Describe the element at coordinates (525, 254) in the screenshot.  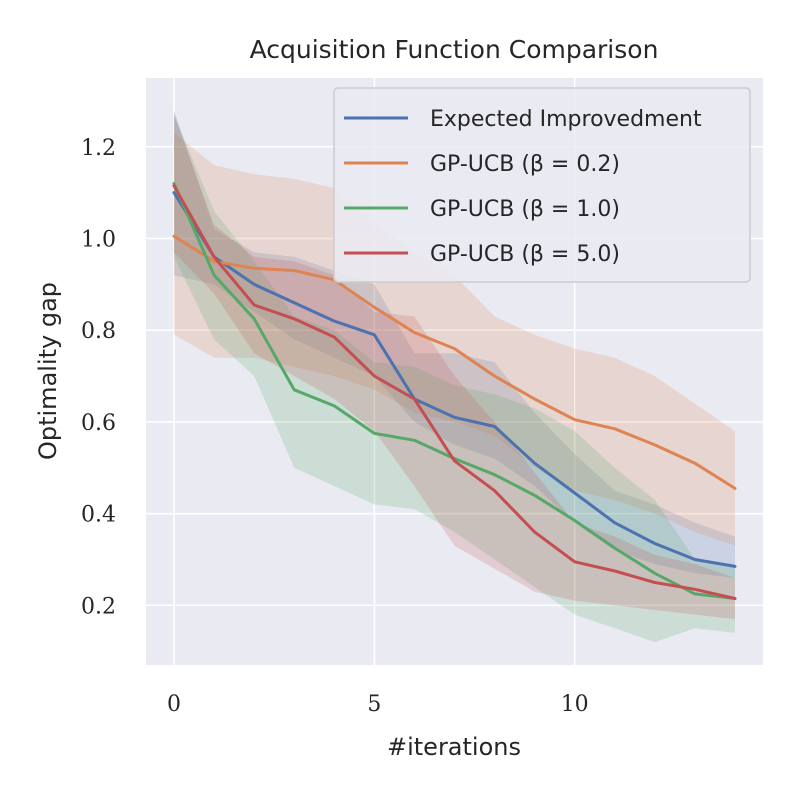
I see `legend-label-3: GP-UCB (β = 5.0)` at that location.